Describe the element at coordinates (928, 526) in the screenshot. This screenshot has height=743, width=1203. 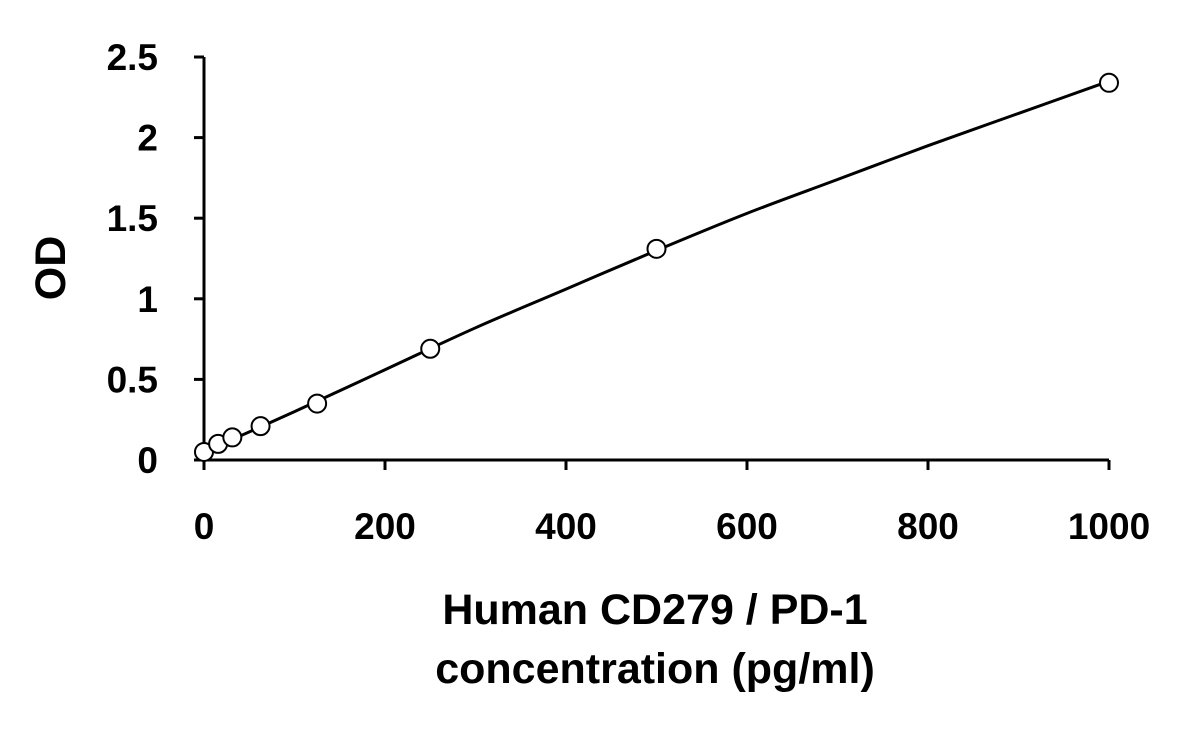
I see `x-tick-label: 800` at that location.